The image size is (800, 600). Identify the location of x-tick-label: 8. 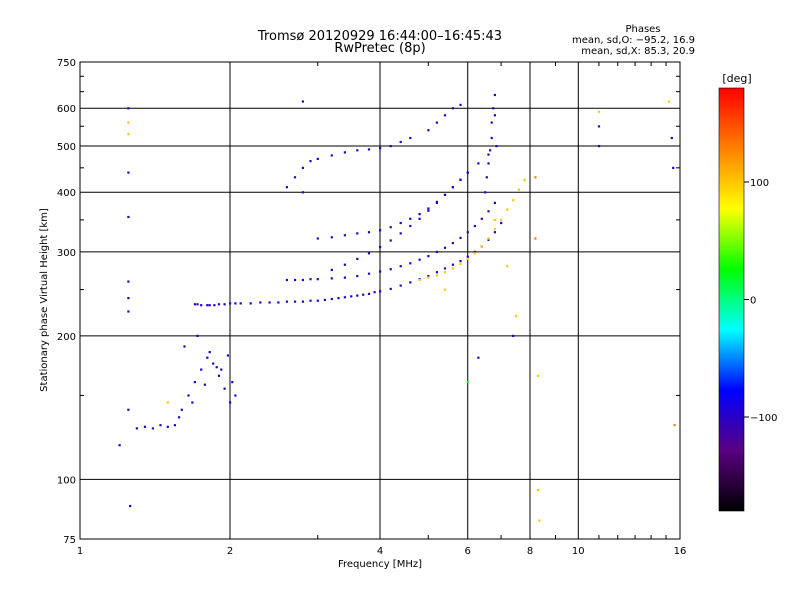
(530, 551).